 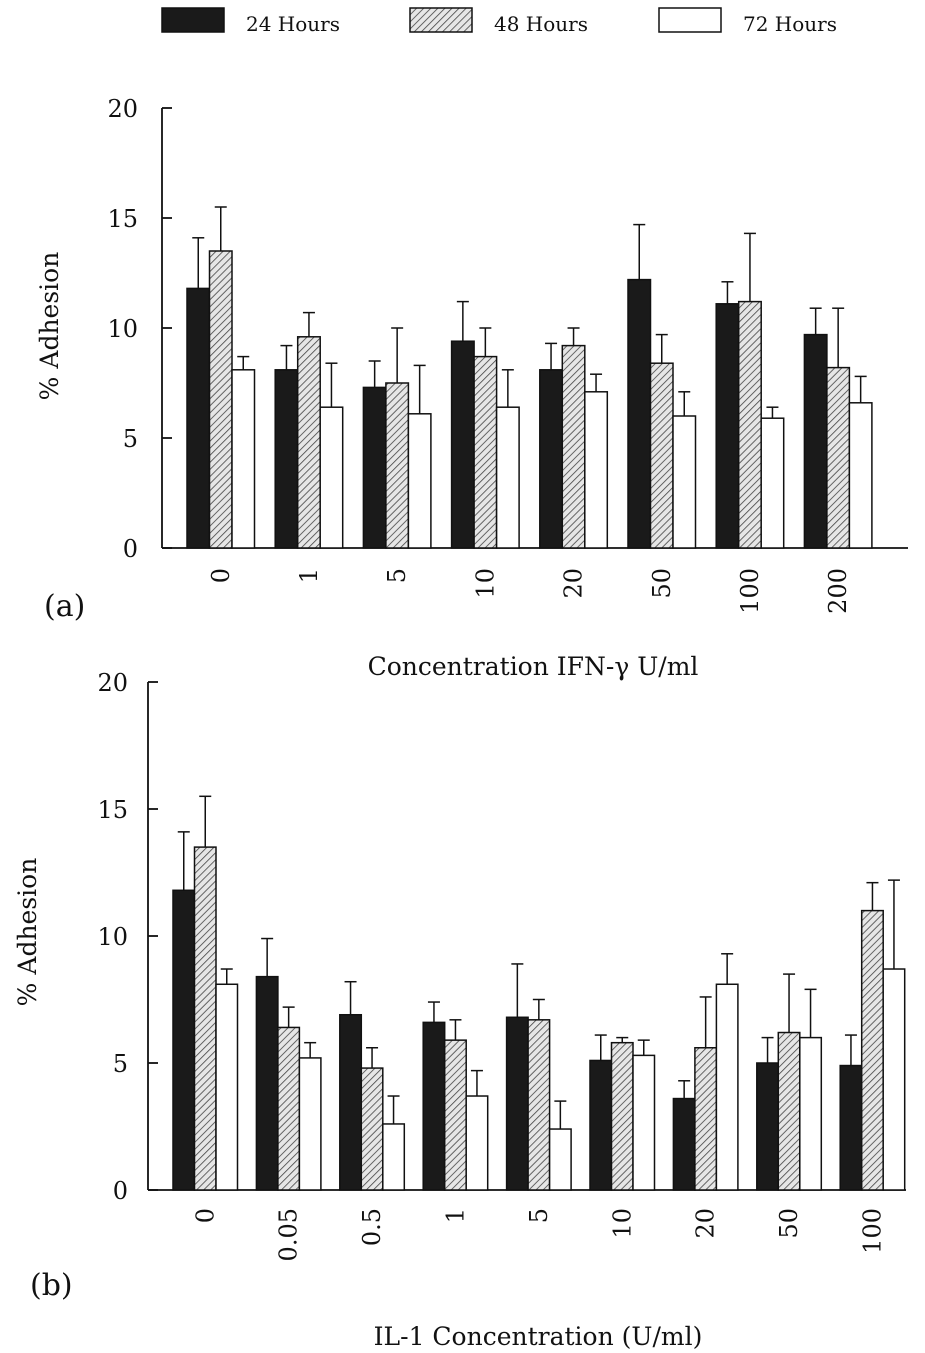 I want to click on legend-swatch-24h, so click(x=193, y=20).